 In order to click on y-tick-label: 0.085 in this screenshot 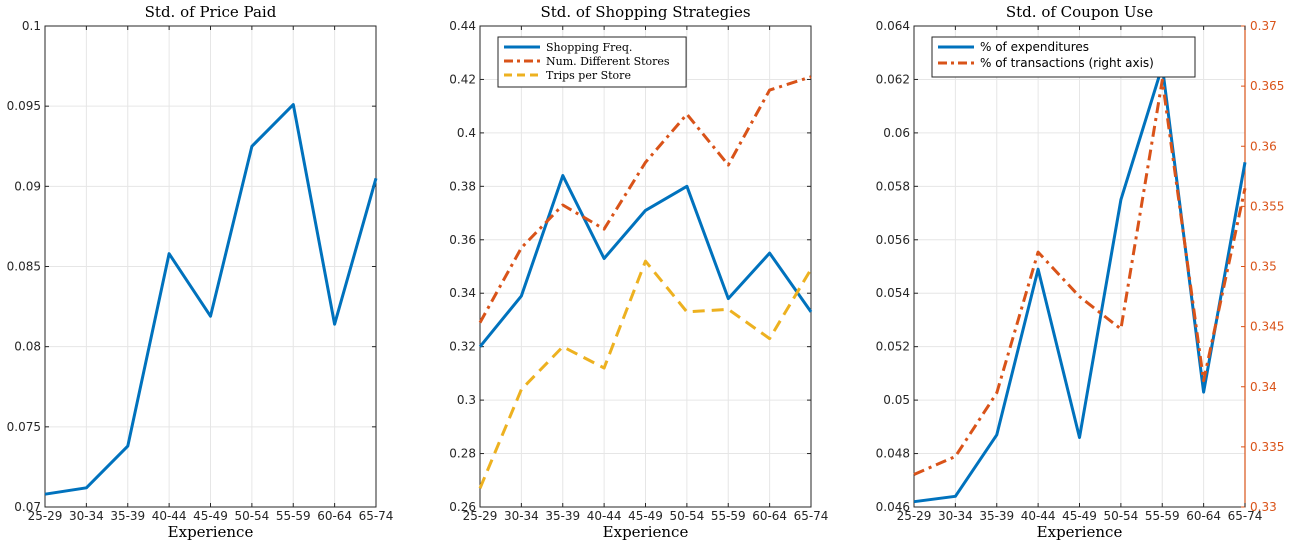, I will do `click(24, 267)`.